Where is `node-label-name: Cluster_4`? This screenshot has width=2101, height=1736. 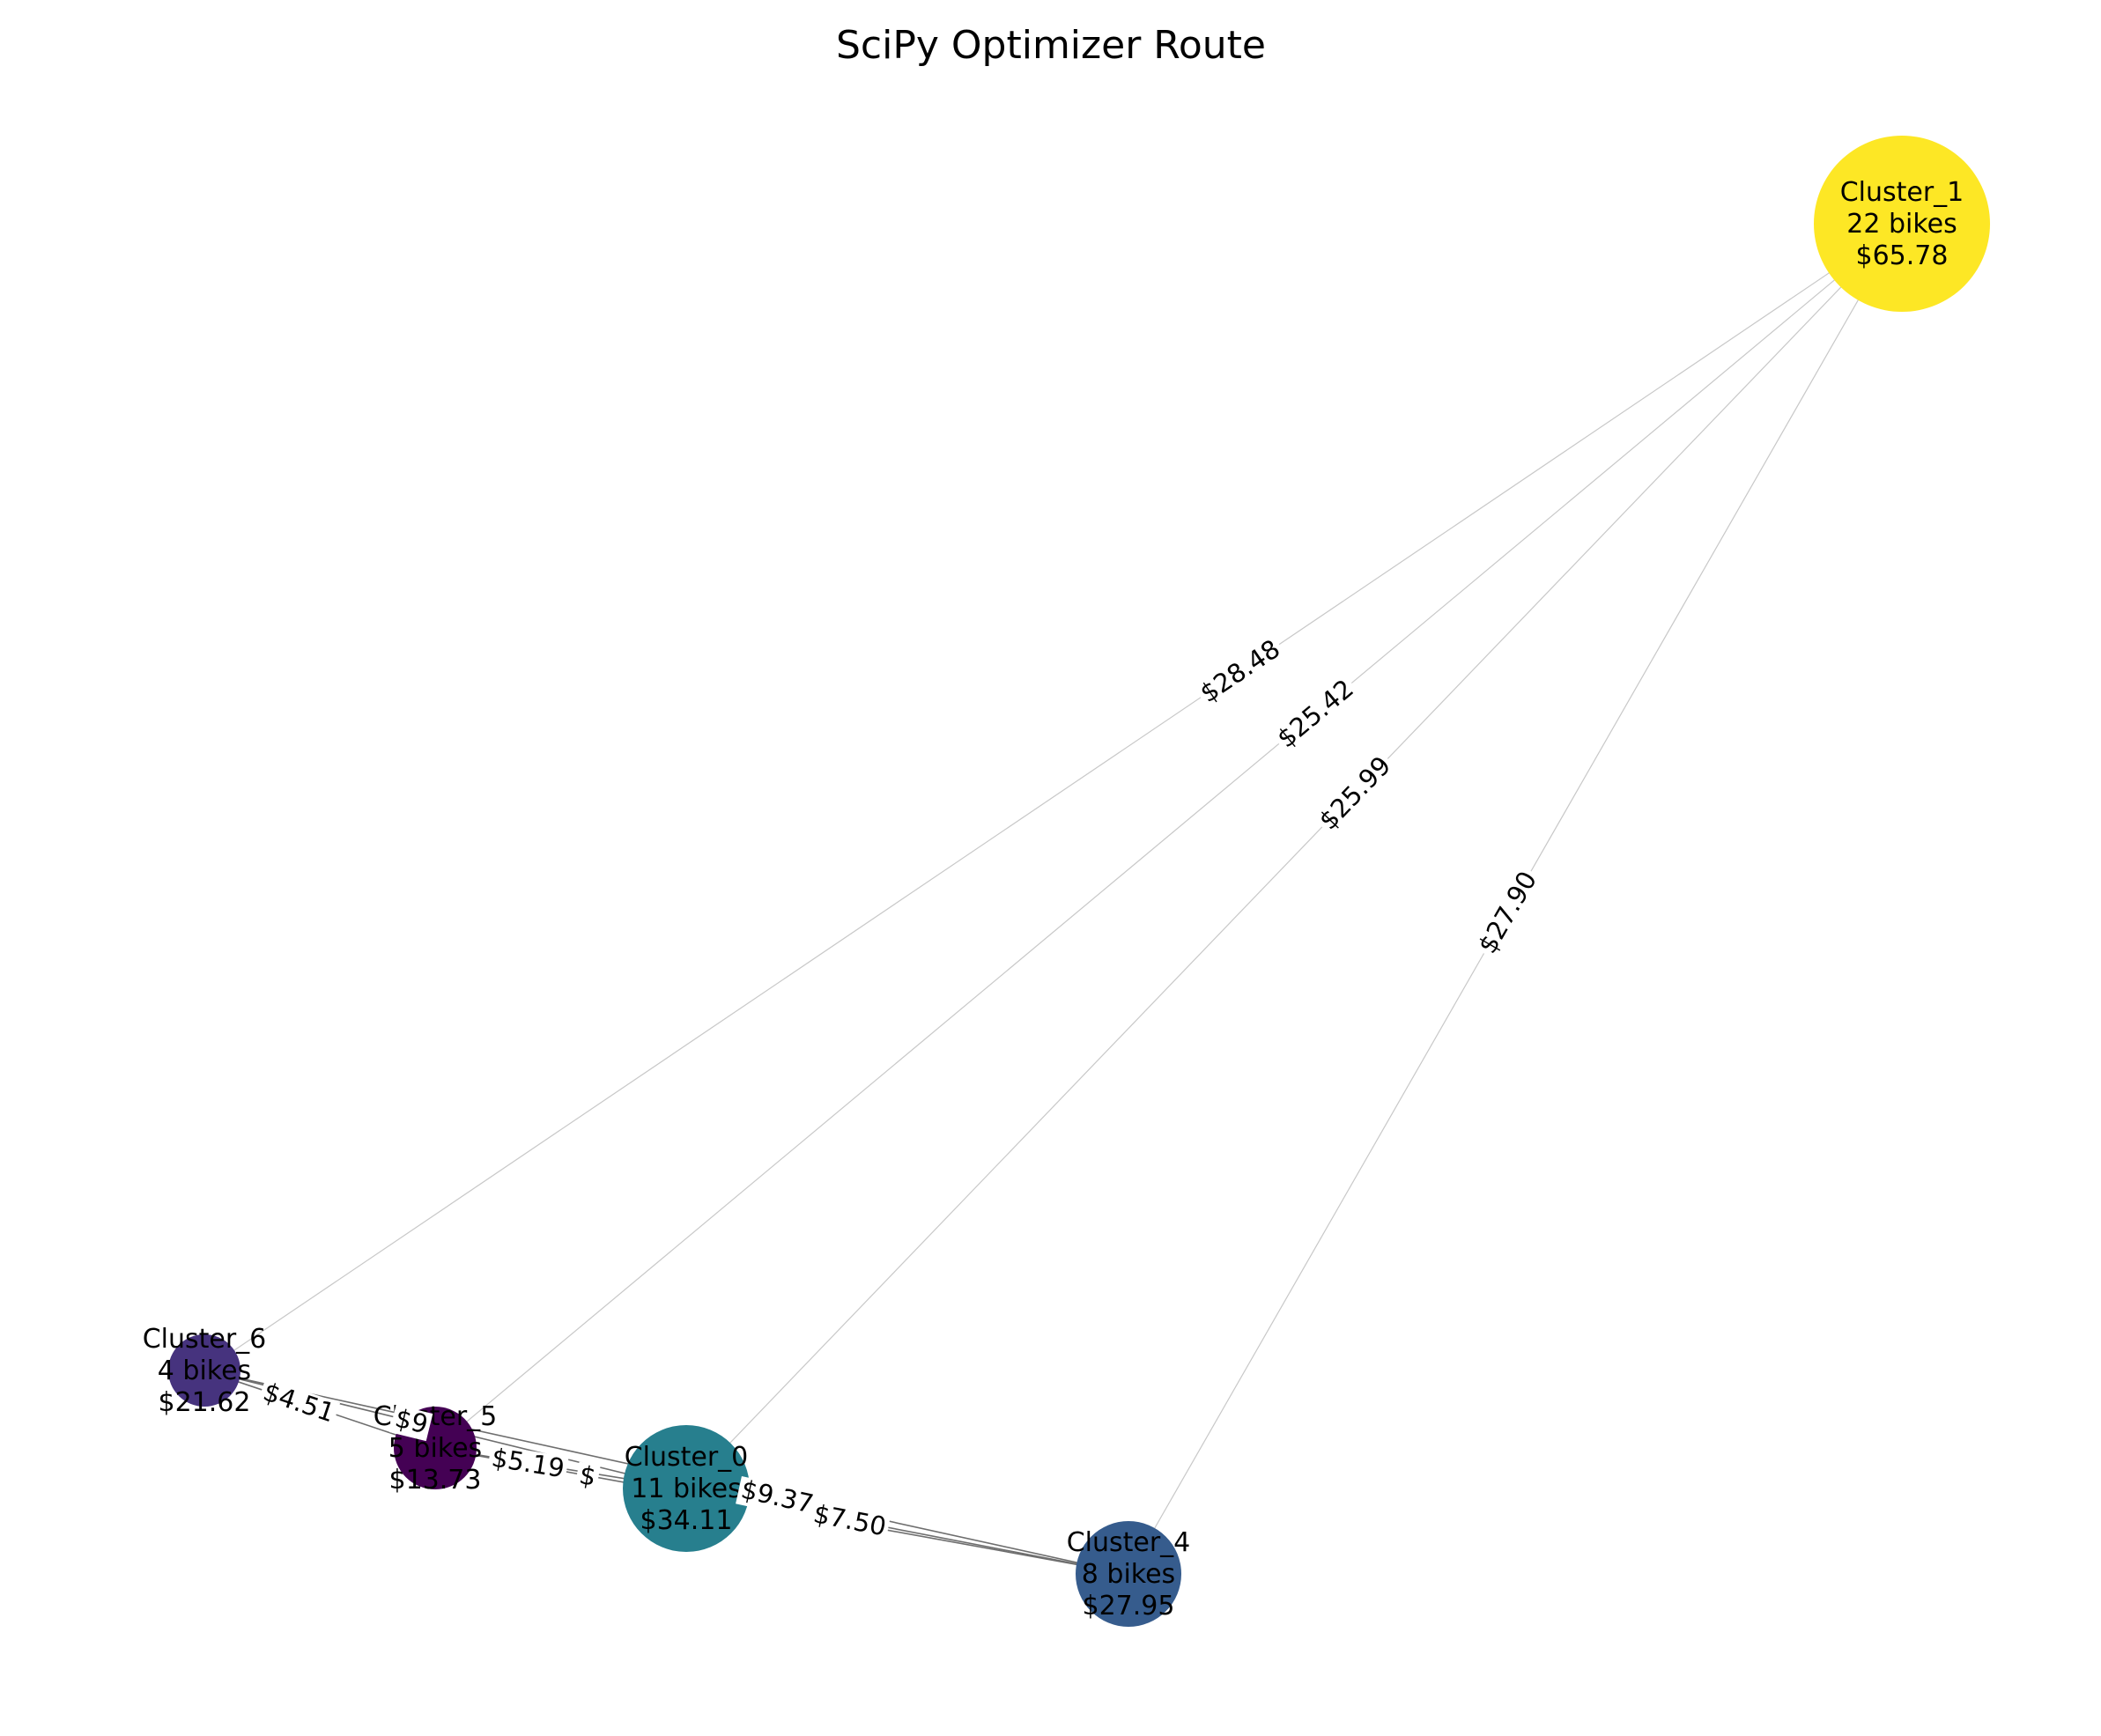
node-label-name: Cluster_4 is located at coordinates (1129, 1542).